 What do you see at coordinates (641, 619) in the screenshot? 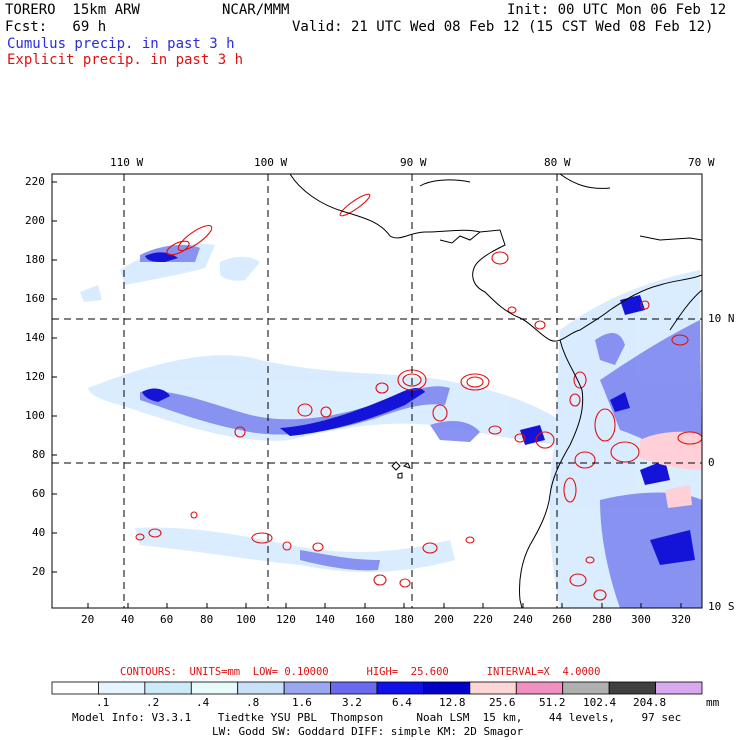
I see `x-tick-label: 300` at bounding box center [641, 619].